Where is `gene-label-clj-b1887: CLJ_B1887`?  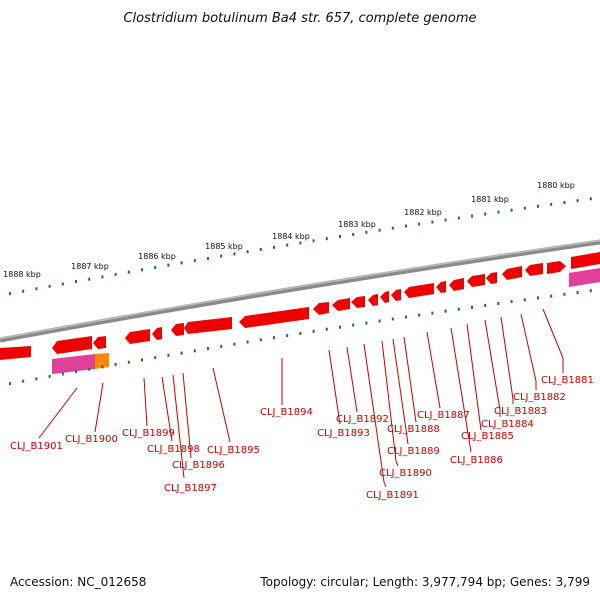 gene-label-clj-b1887: CLJ_B1887 is located at coordinates (443, 415).